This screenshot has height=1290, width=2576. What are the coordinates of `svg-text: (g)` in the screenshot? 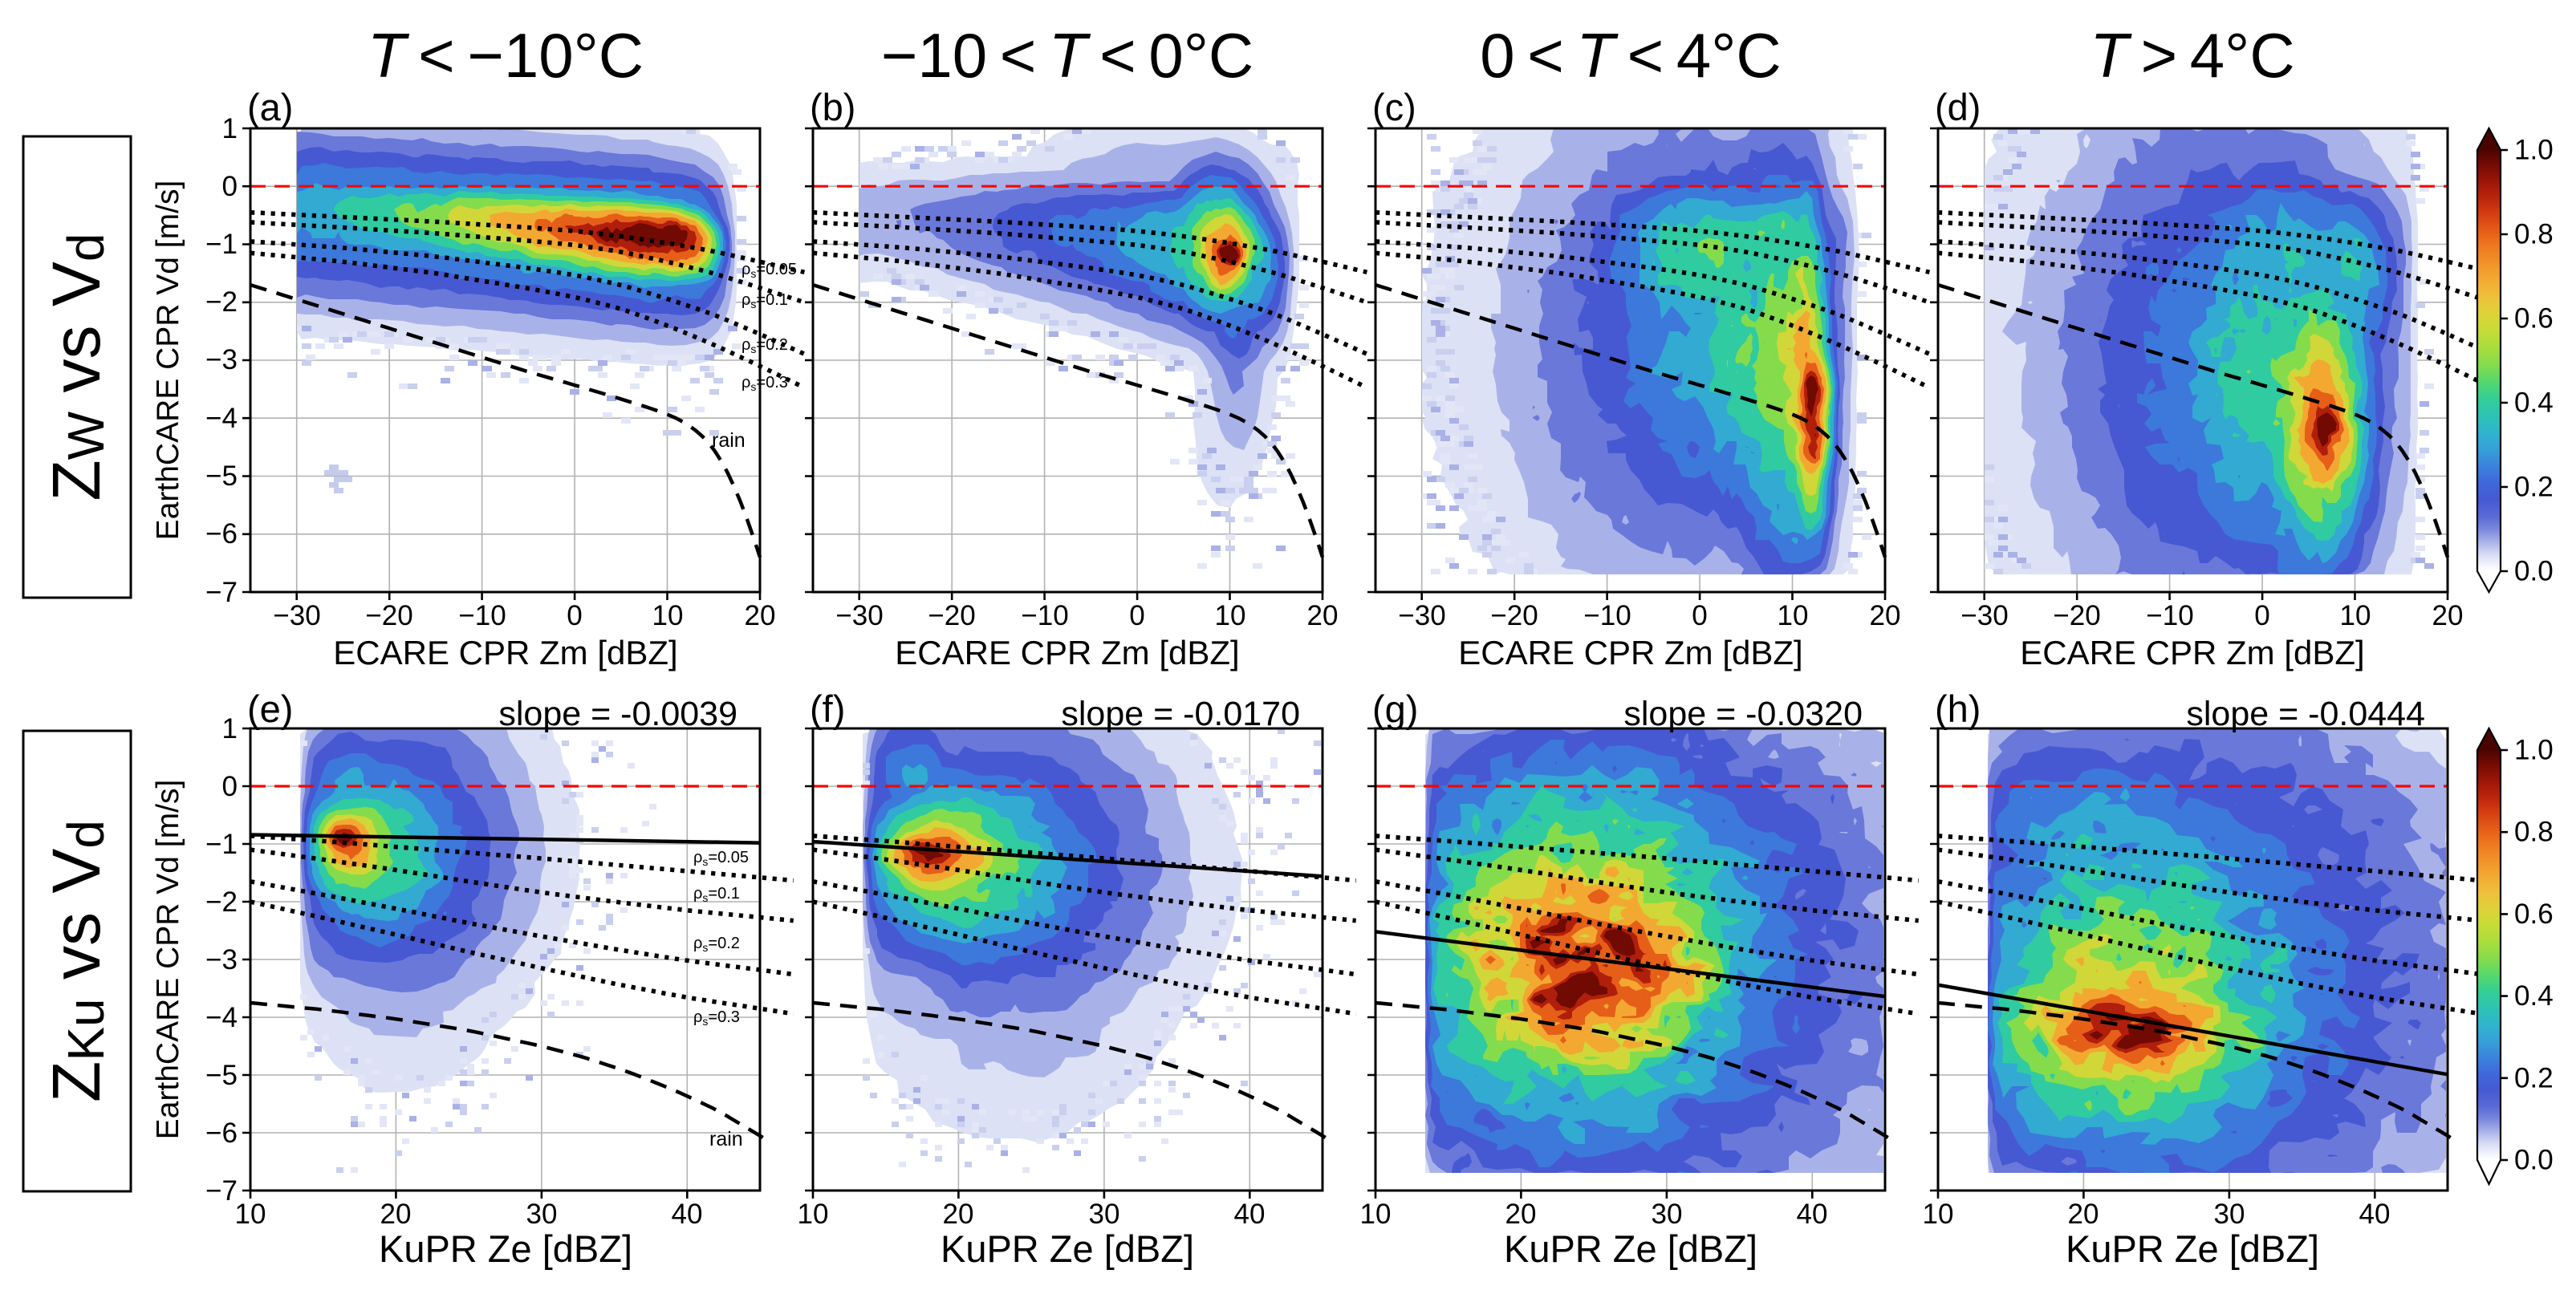 It's located at (1395, 709).